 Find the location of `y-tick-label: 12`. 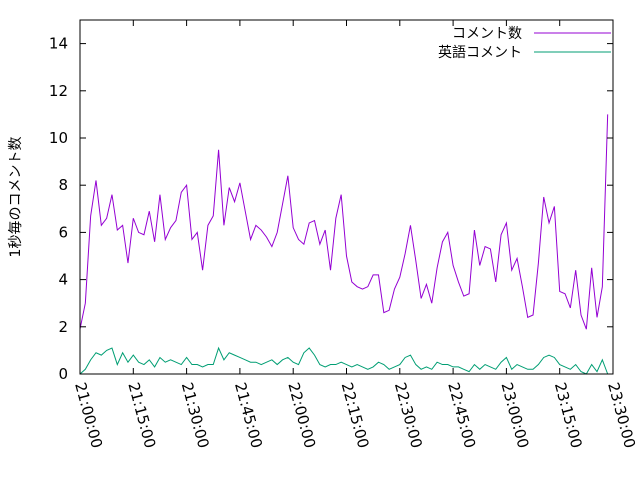

y-tick-label: 12 is located at coordinates (58, 91).